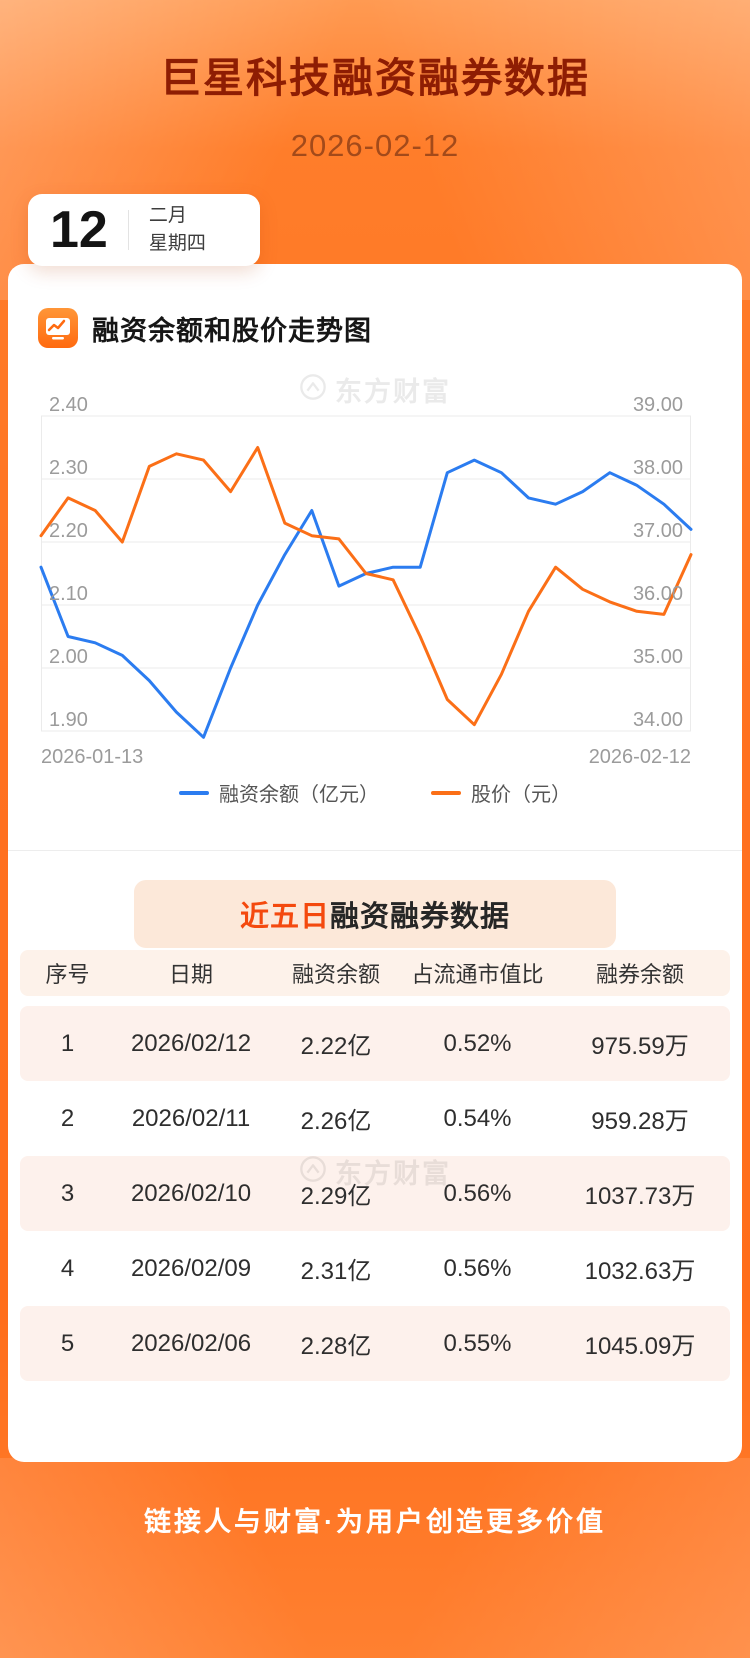 This screenshot has width=750, height=1658. Describe the element at coordinates (68, 594) in the screenshot. I see `left-axis-tick: 2.10` at that location.